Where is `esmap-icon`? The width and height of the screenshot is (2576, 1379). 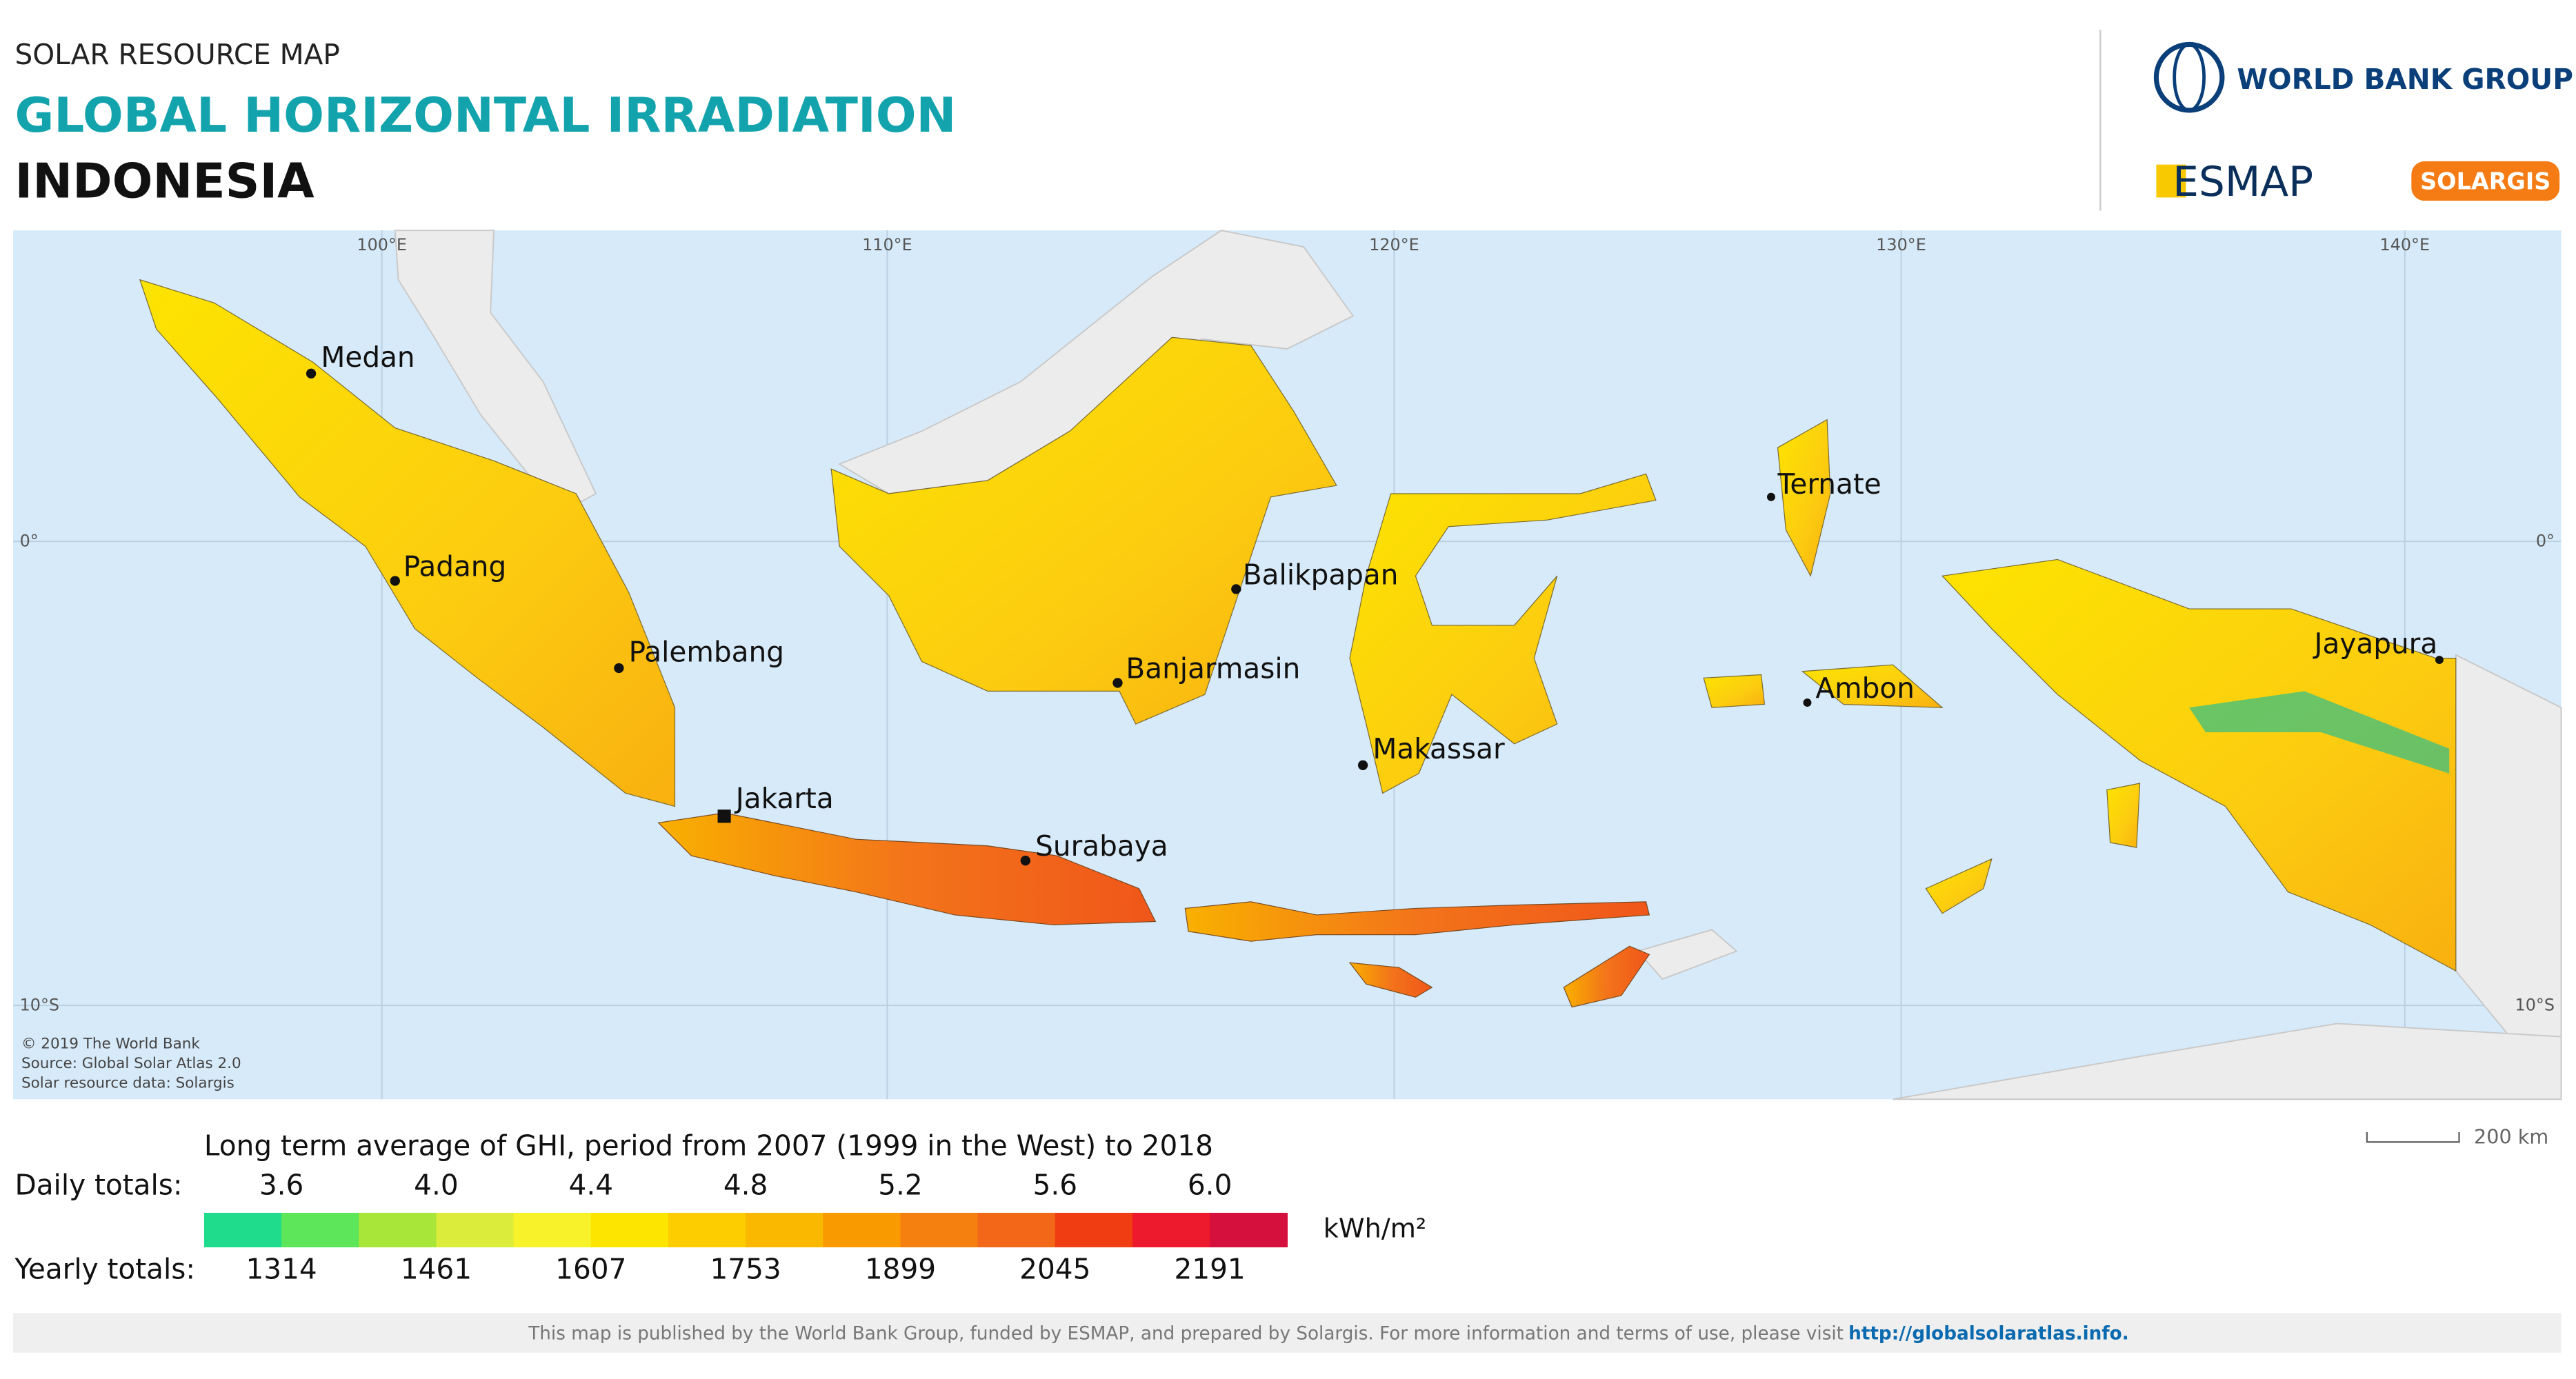
esmap-icon is located at coordinates (2171, 181).